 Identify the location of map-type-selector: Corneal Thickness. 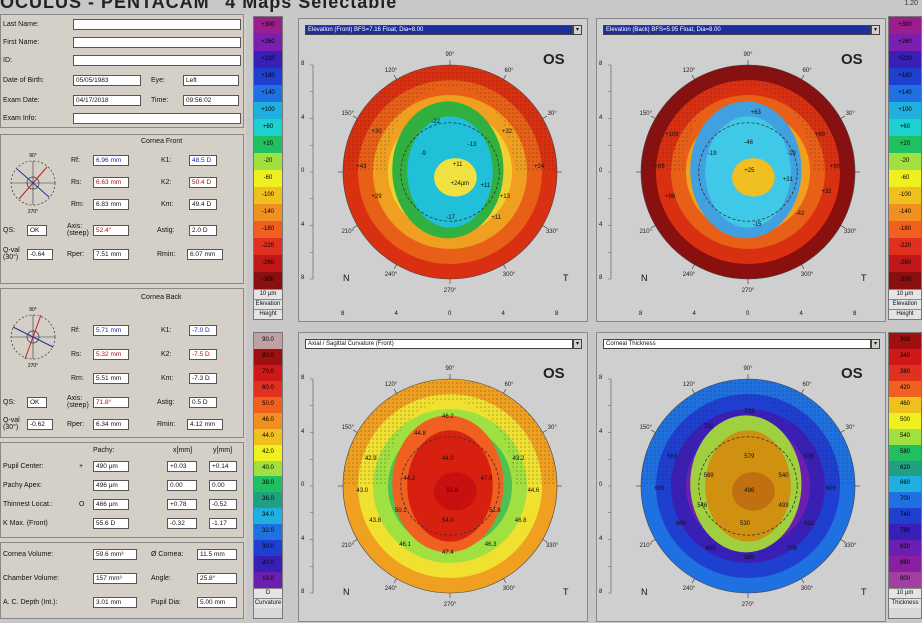
(737, 344).